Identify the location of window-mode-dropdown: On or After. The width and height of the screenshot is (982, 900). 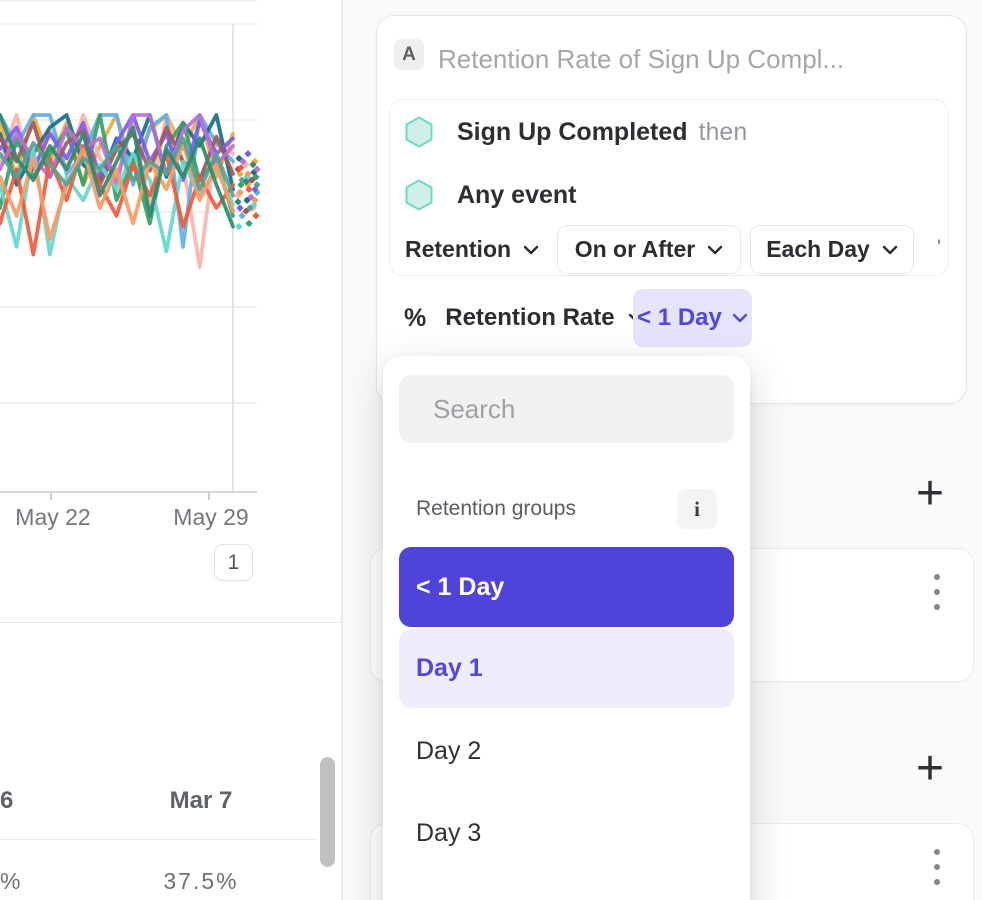
(649, 249).